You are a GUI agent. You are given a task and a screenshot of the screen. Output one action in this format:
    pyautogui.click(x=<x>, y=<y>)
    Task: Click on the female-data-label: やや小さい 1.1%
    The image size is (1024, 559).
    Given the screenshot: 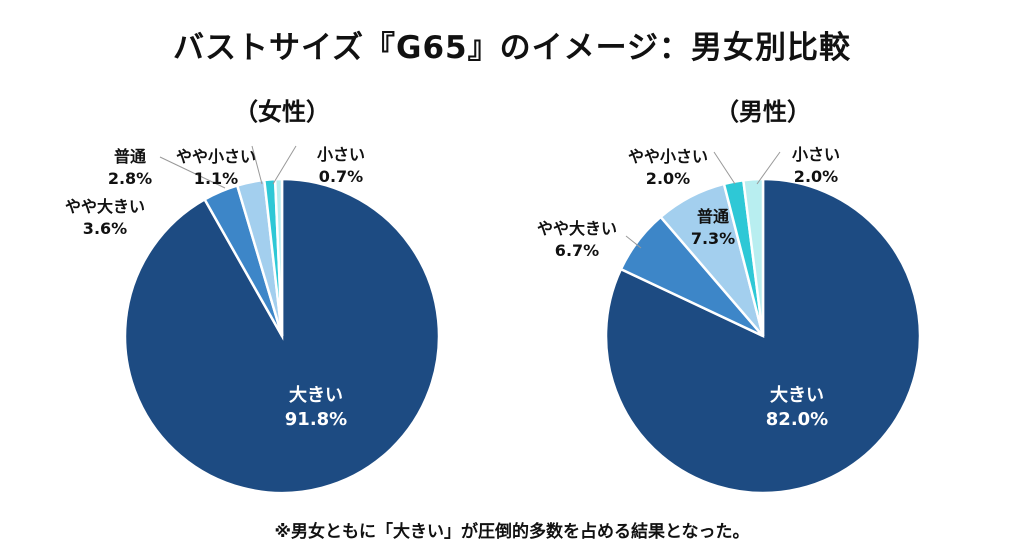 What is the action you would take?
    pyautogui.click(x=216, y=168)
    